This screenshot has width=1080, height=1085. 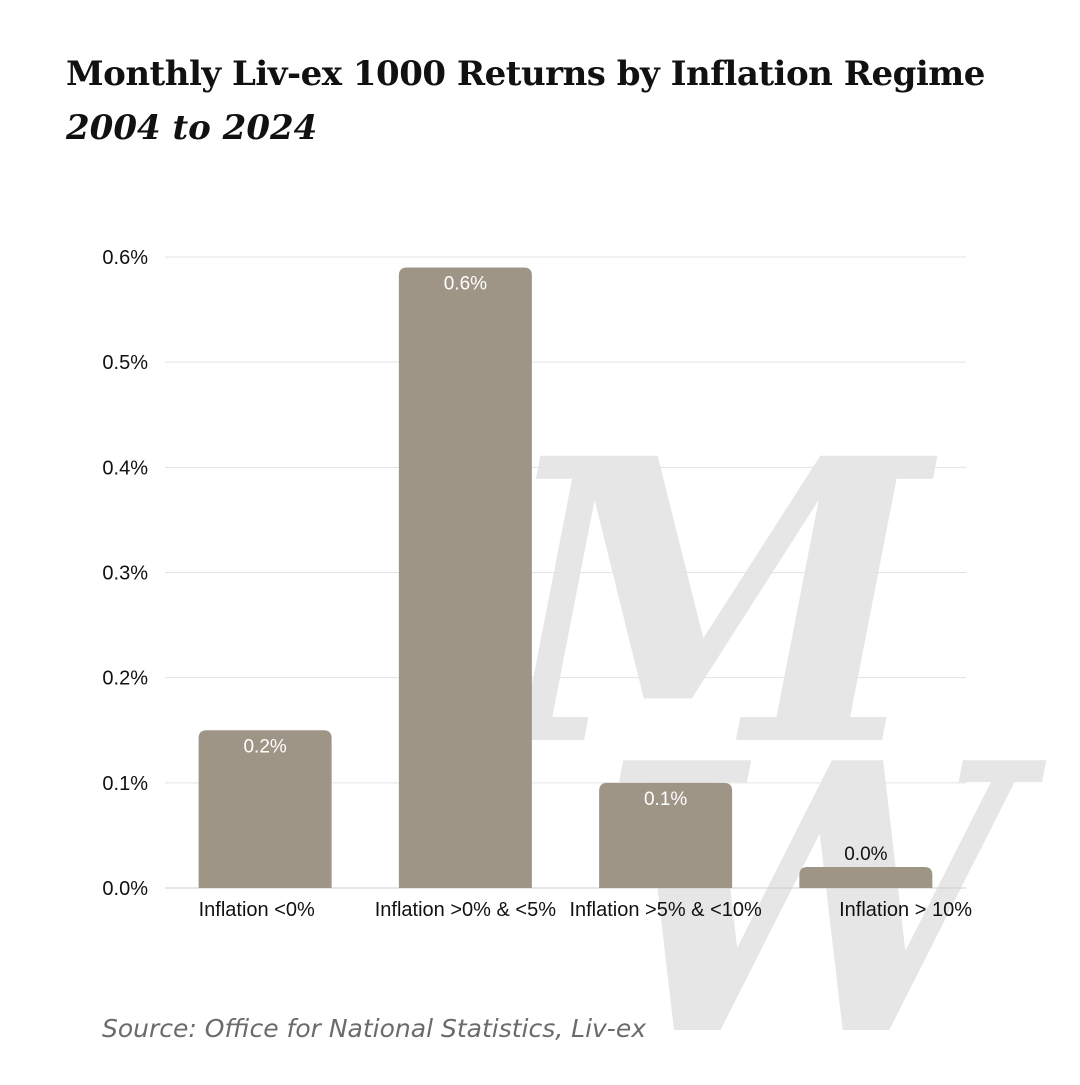 I want to click on y-axis-tick-labels: 0.0% 0.1% 0.2% 0.3% 0.4% 0.5% 0.6%, so click(x=125, y=573).